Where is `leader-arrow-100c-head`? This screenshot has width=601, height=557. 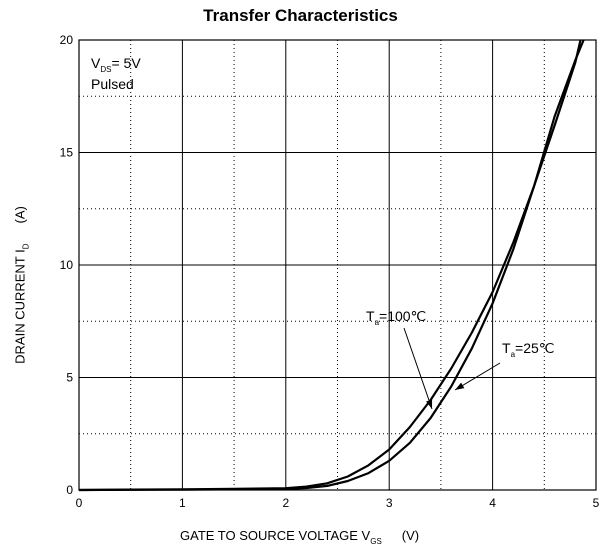 leader-arrow-100c-head is located at coordinates (429, 404).